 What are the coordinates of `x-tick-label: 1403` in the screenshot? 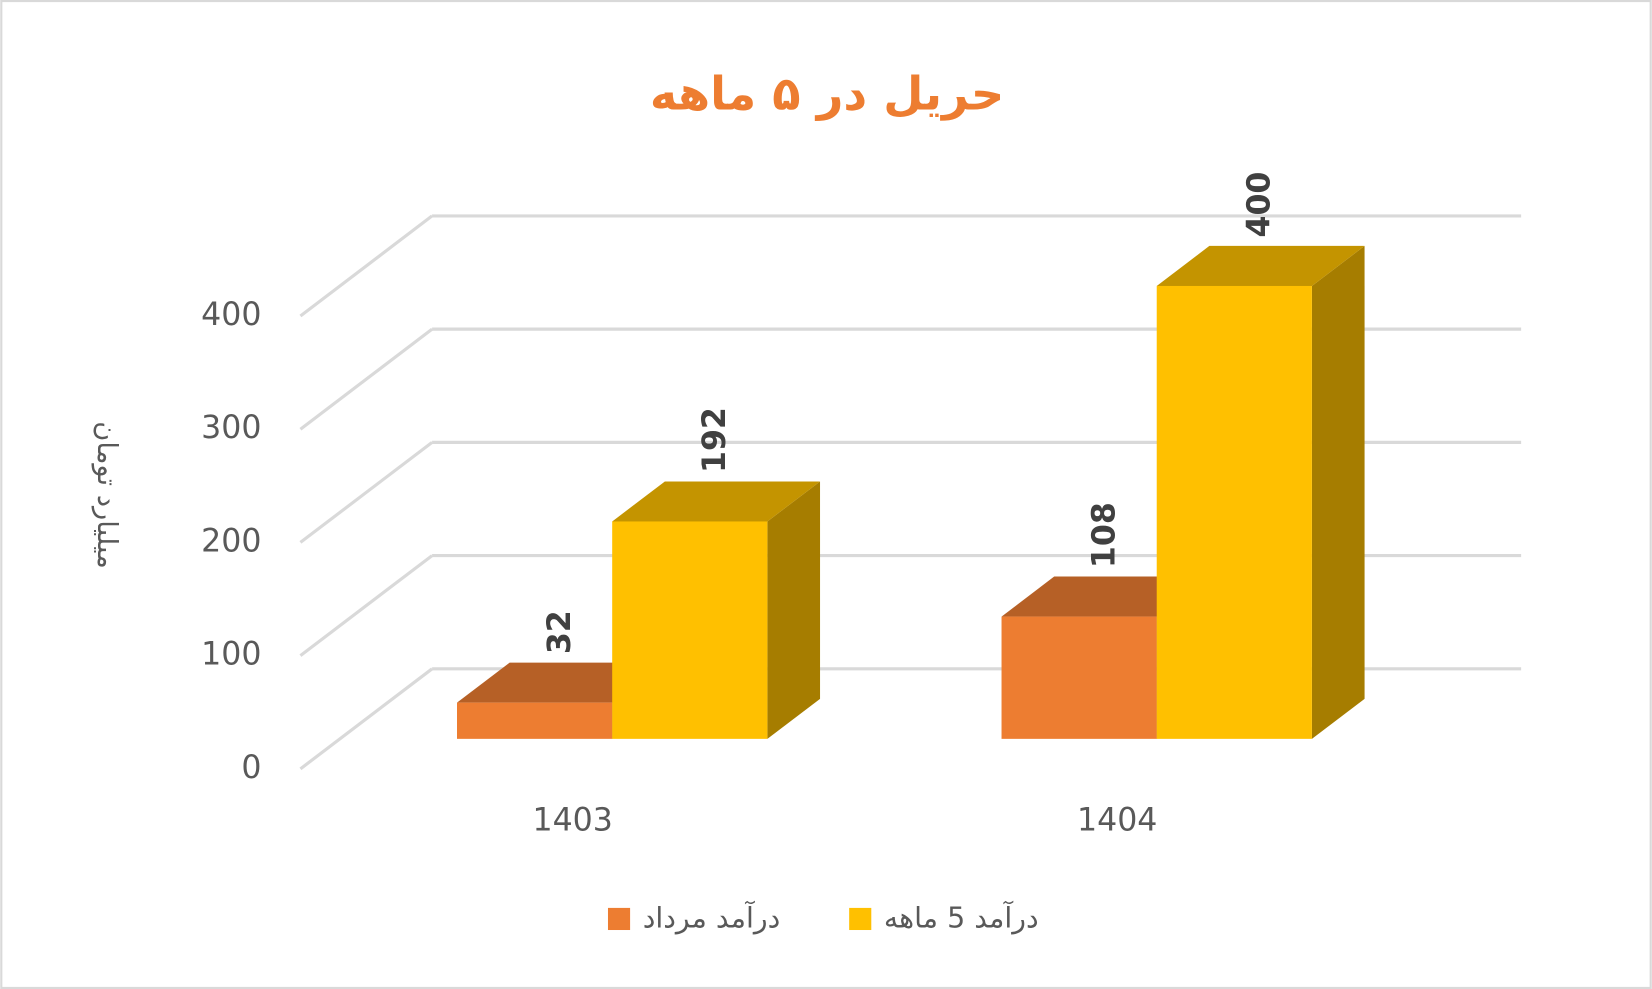 It's located at (573, 821).